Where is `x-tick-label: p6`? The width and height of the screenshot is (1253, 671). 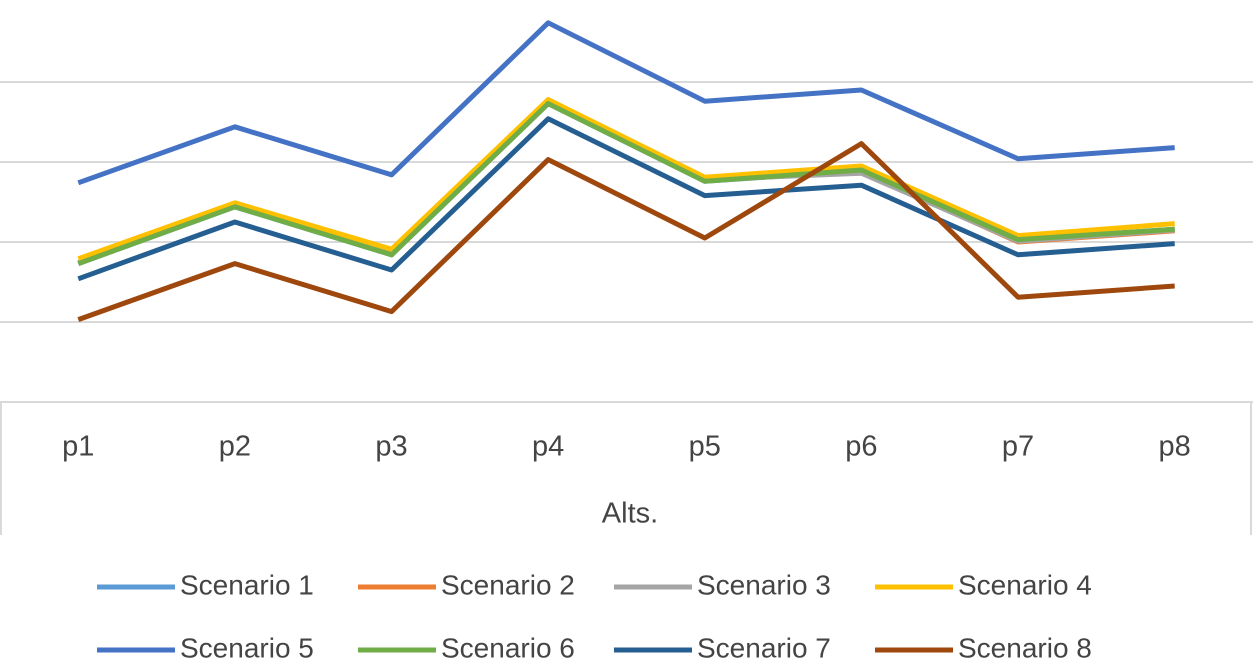 x-tick-label: p6 is located at coordinates (861, 447).